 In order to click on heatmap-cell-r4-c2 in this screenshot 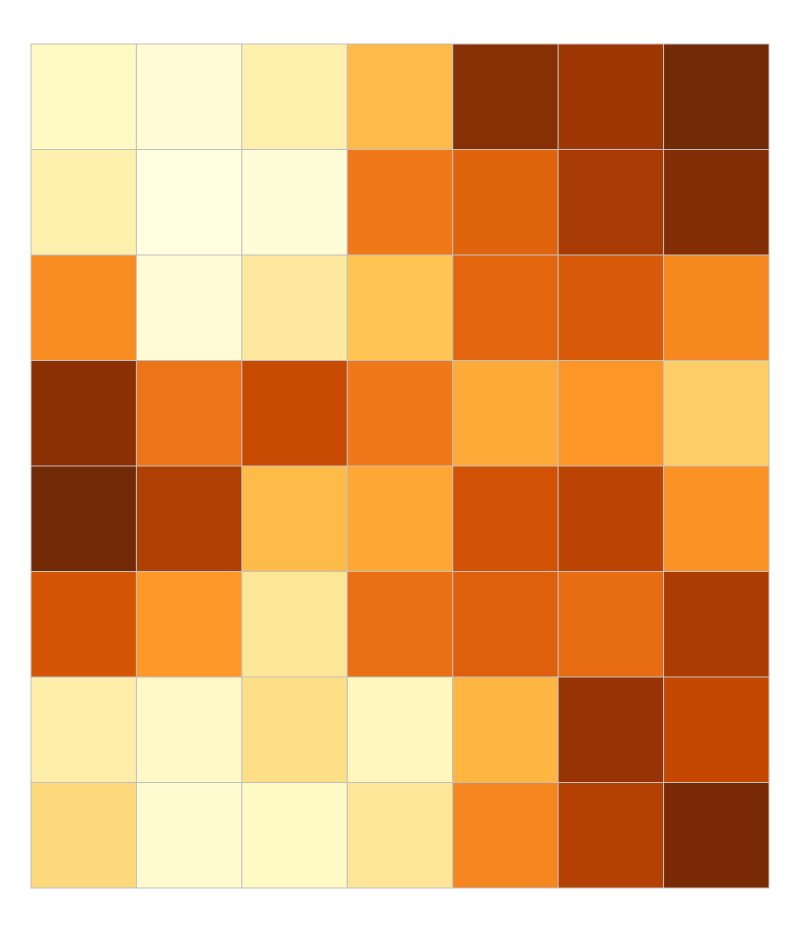, I will do `click(294, 518)`.